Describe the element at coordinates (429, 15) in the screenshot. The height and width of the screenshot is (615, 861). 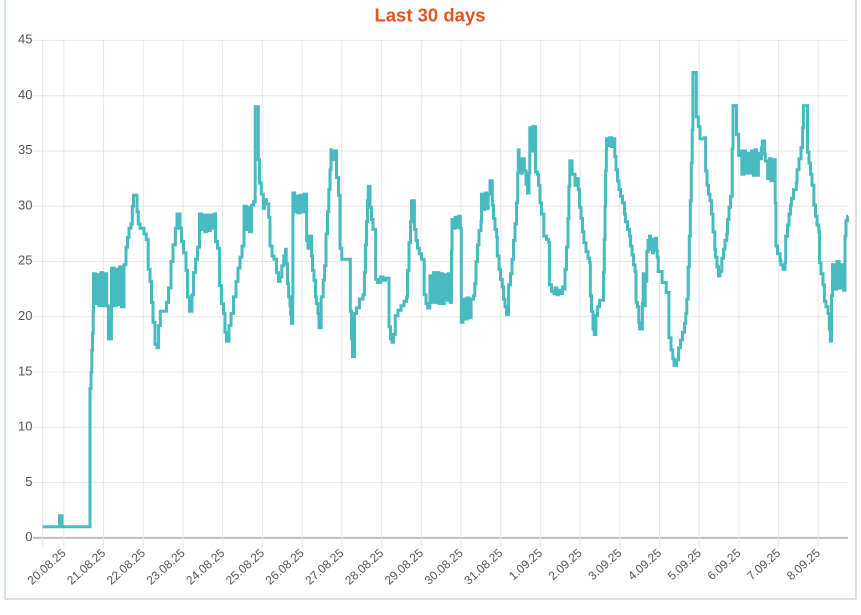
I see `svg-text: Last 30 days` at that location.